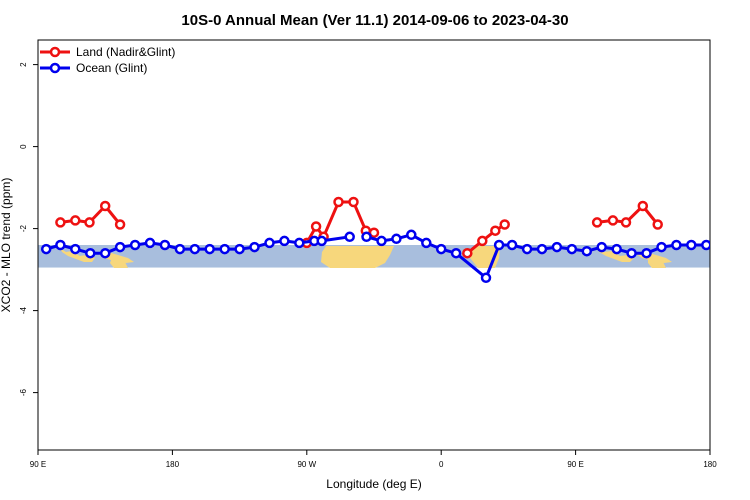  What do you see at coordinates (657, 262) in the screenshot?
I see `land-australia-east` at bounding box center [657, 262].